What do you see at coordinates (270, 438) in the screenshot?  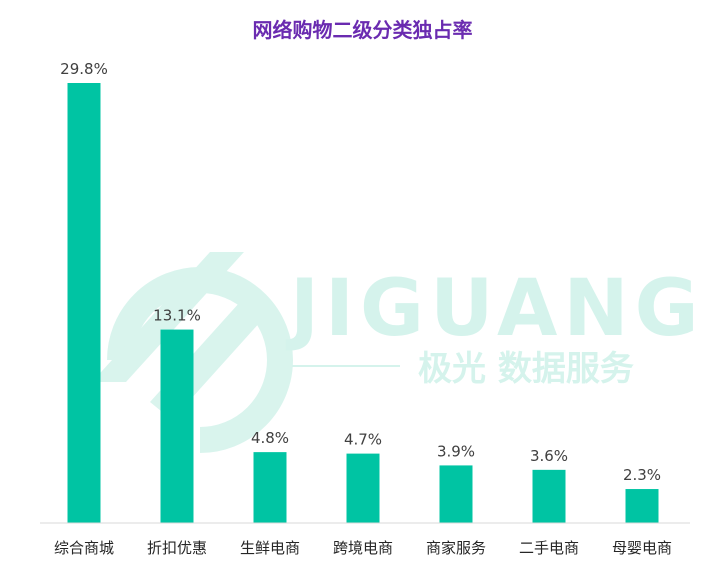 I see `value-label-3: 4.8%` at bounding box center [270, 438].